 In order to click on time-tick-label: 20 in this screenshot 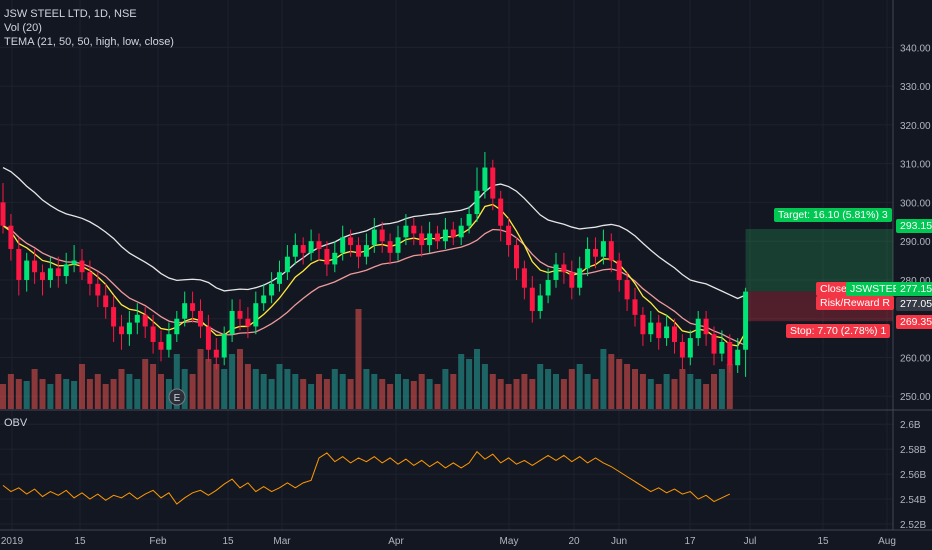, I will do `click(574, 541)`.